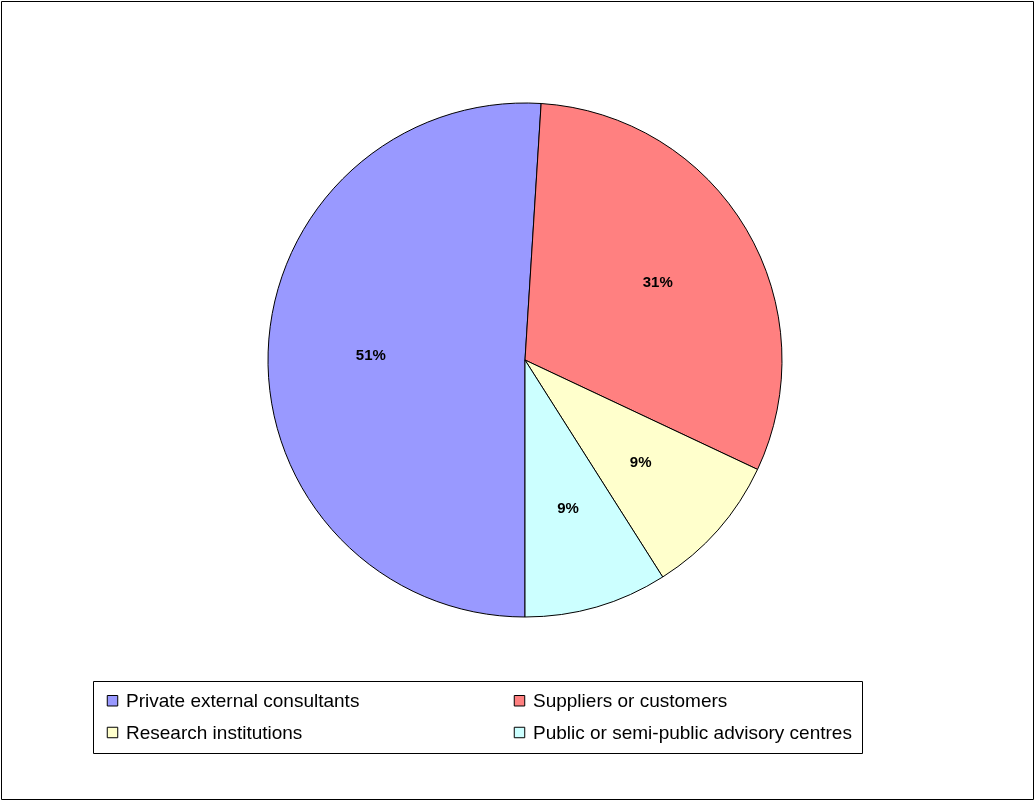 The height and width of the screenshot is (800, 1034). What do you see at coordinates (214, 732) in the screenshot?
I see `legend-label: Research institutions` at bounding box center [214, 732].